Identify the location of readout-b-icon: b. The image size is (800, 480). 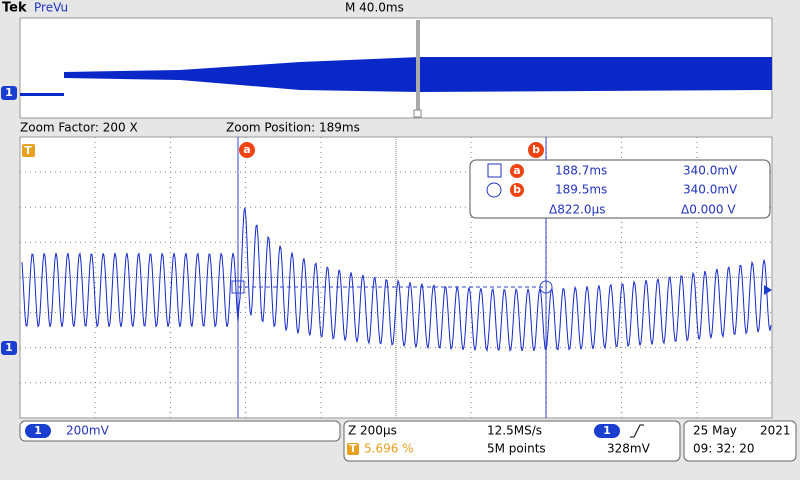
(517, 189).